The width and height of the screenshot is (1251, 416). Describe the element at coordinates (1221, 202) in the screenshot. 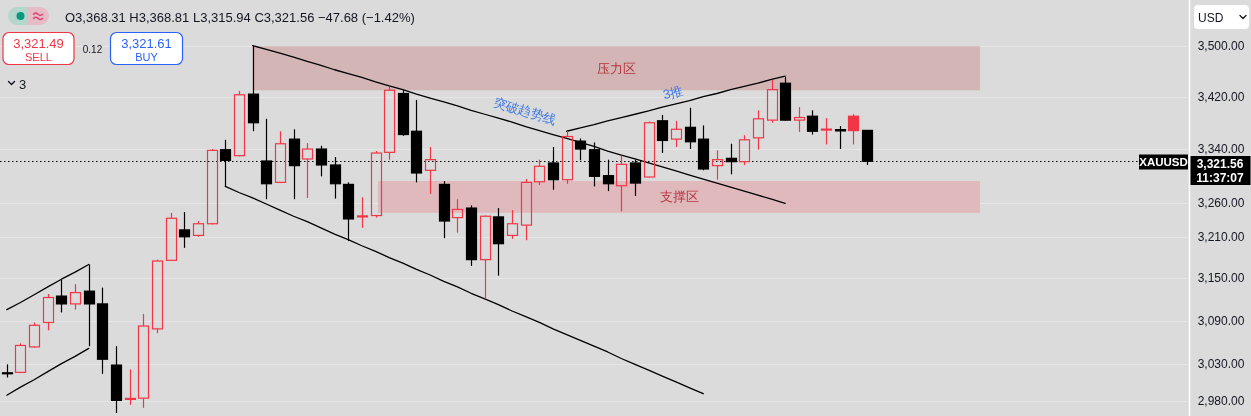

I see `y-tick: 3,260.00` at that location.